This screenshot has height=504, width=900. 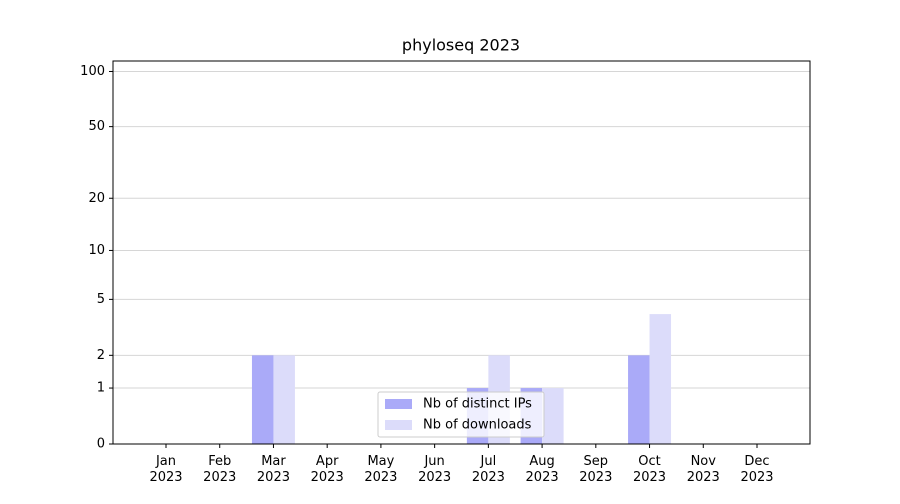 What do you see at coordinates (649, 461) in the screenshot?
I see `x-tick-label-line: Oct` at bounding box center [649, 461].